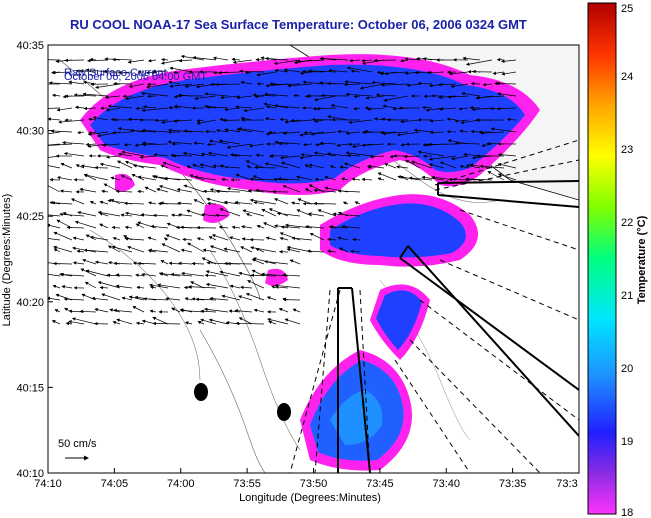  I want to click on x-tick-label: 73:3, so click(566, 484).